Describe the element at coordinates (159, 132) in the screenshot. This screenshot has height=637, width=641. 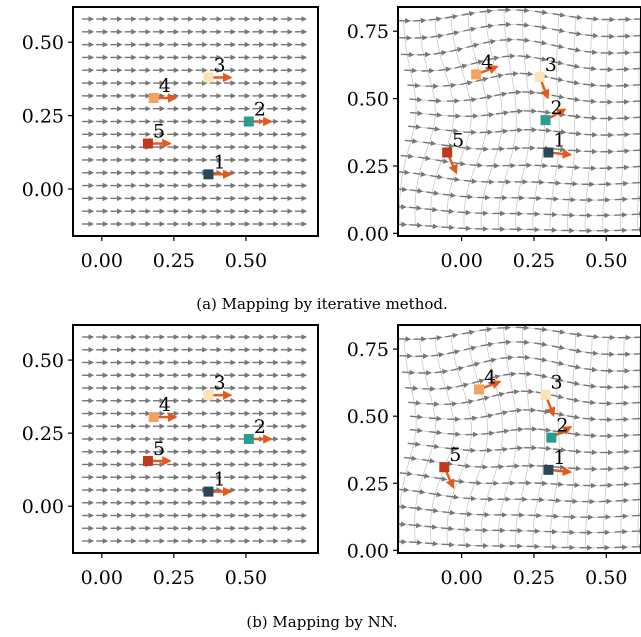
I see `point-label-5: 5` at that location.